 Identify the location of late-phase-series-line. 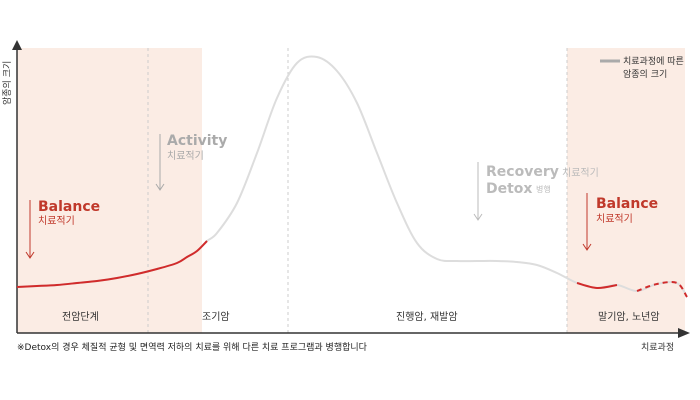
(597, 286).